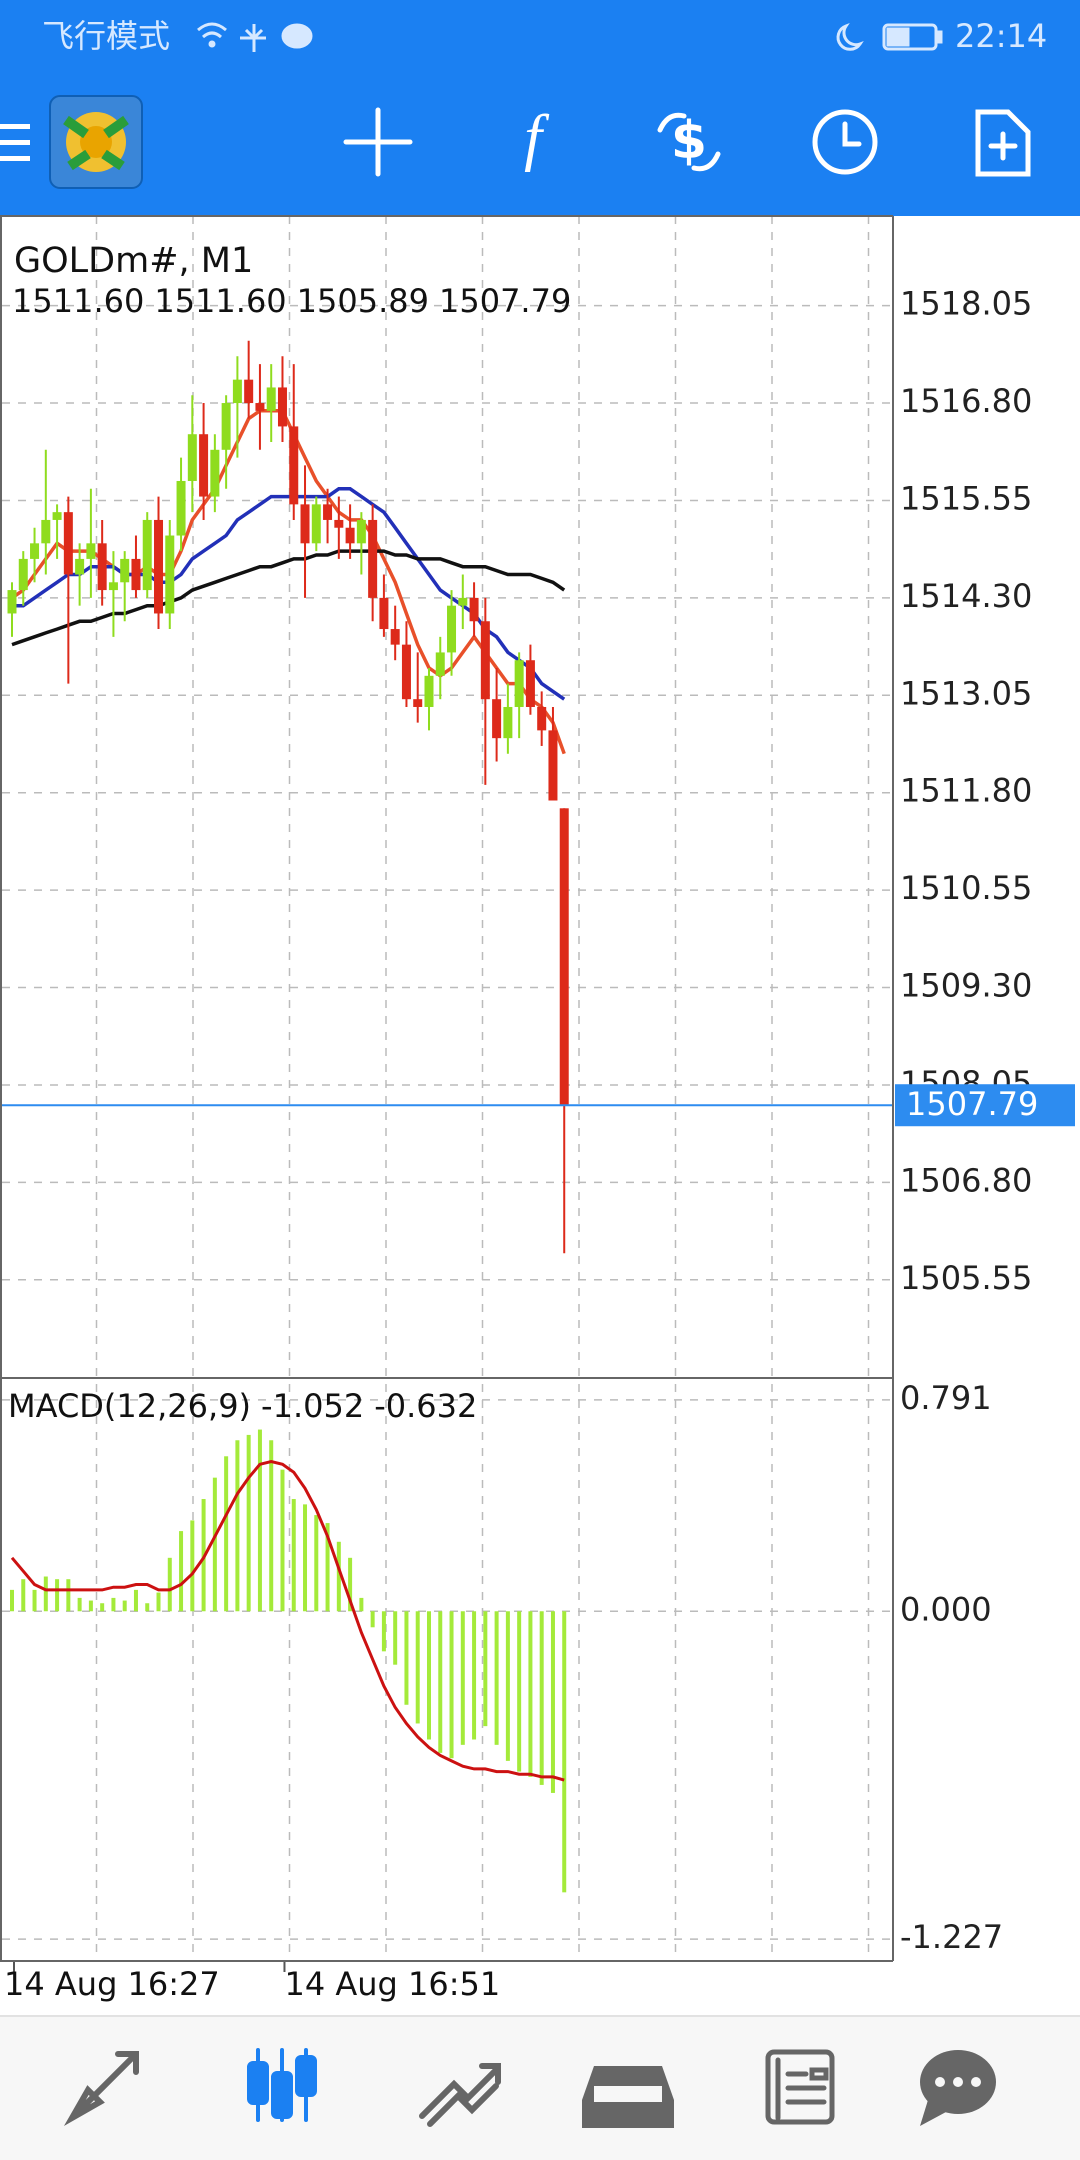  What do you see at coordinates (966, 304) in the screenshot?
I see `y-tick-label: 1518.05` at bounding box center [966, 304].